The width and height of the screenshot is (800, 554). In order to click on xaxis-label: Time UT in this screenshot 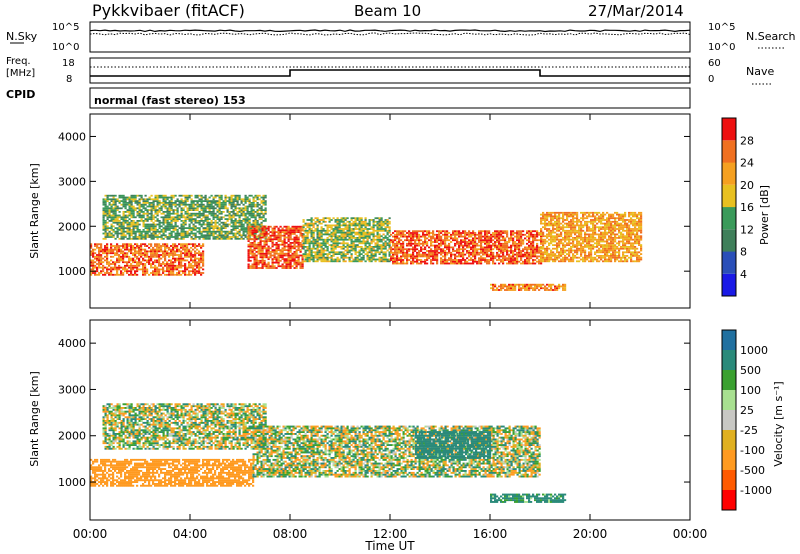, I will do `click(389, 546)`.